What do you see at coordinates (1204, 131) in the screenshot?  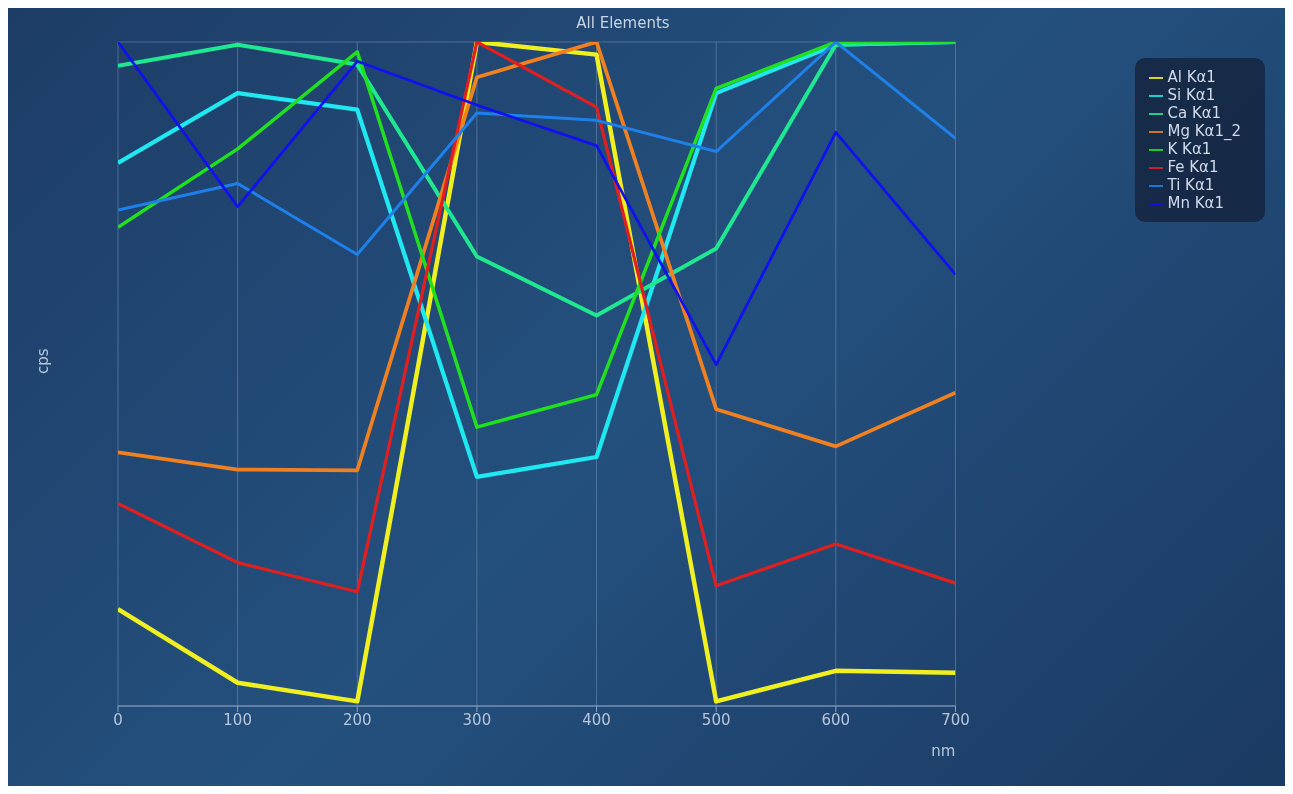 I see `legend-label: Mg Kα1_2` at bounding box center [1204, 131].